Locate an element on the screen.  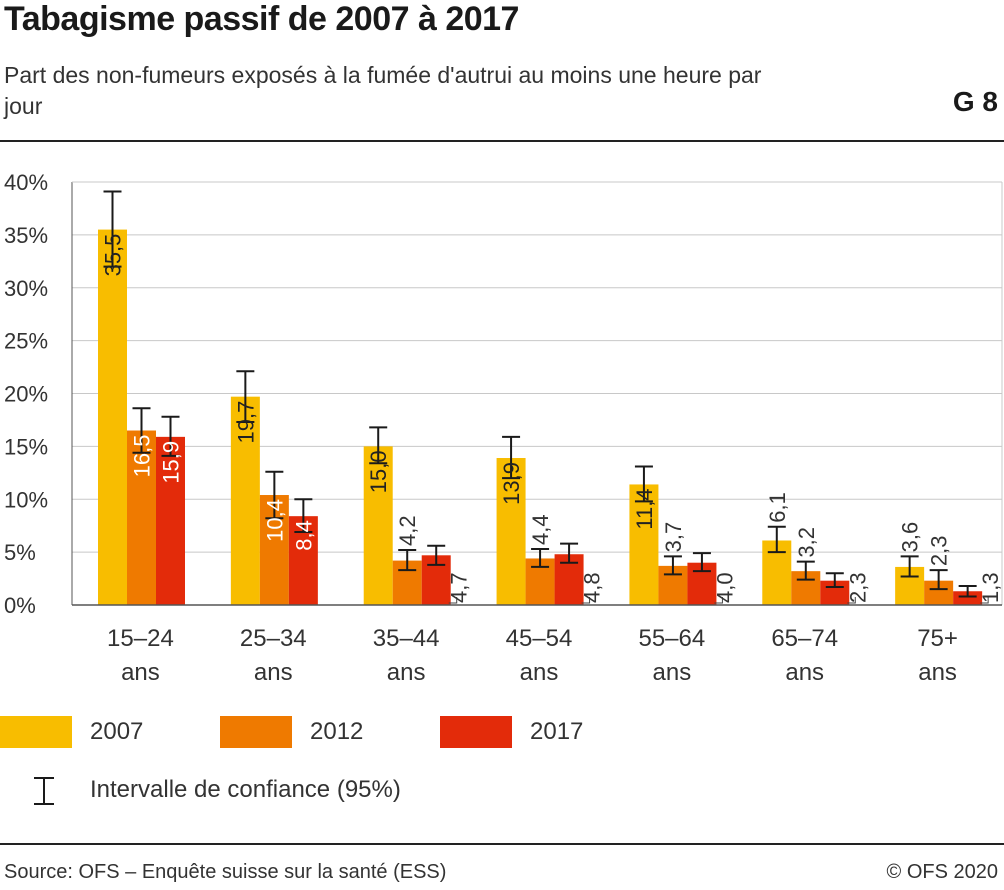
header-rule is located at coordinates (502, 141).